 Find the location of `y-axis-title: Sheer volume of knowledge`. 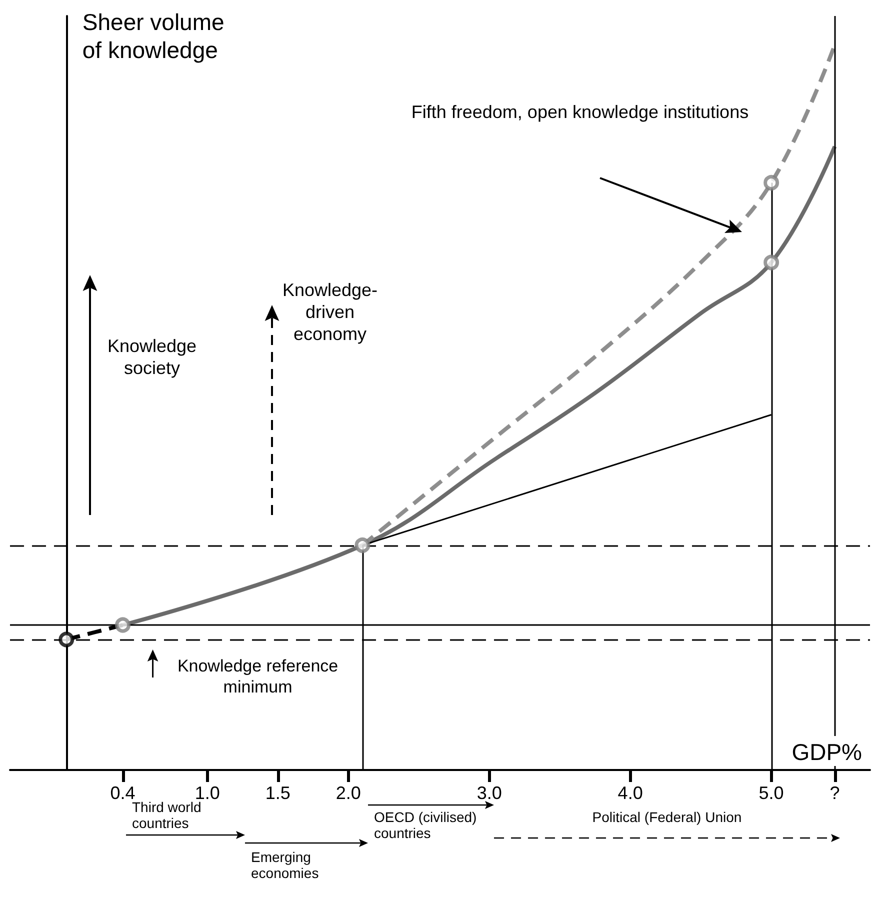

y-axis-title: Sheer volume of knowledge is located at coordinates (153, 36).